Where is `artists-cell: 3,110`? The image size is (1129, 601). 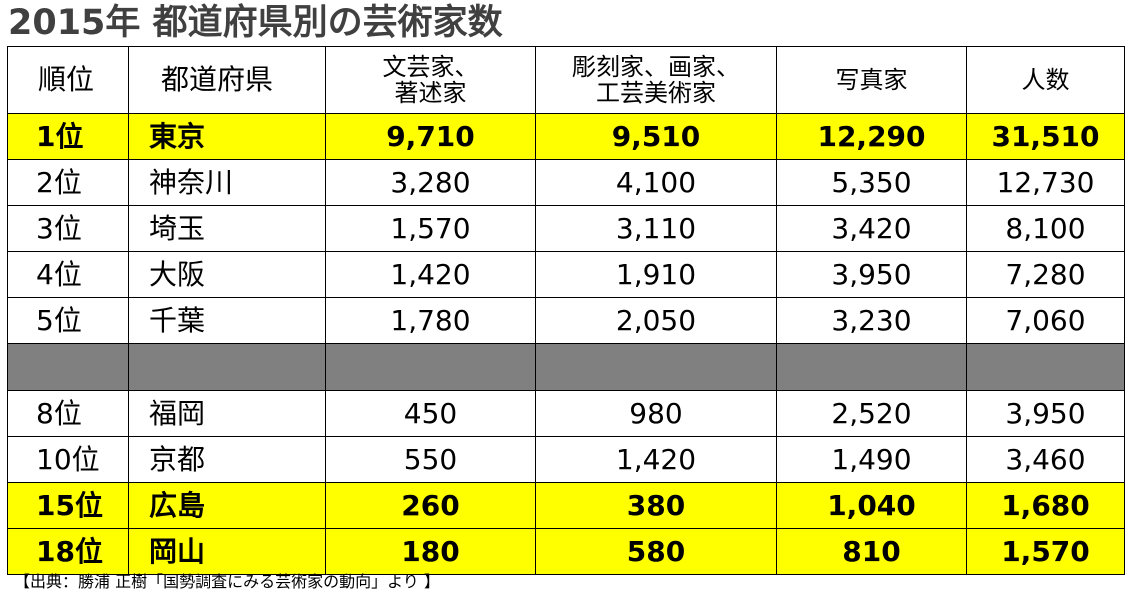
artists-cell: 3,110 is located at coordinates (656, 228).